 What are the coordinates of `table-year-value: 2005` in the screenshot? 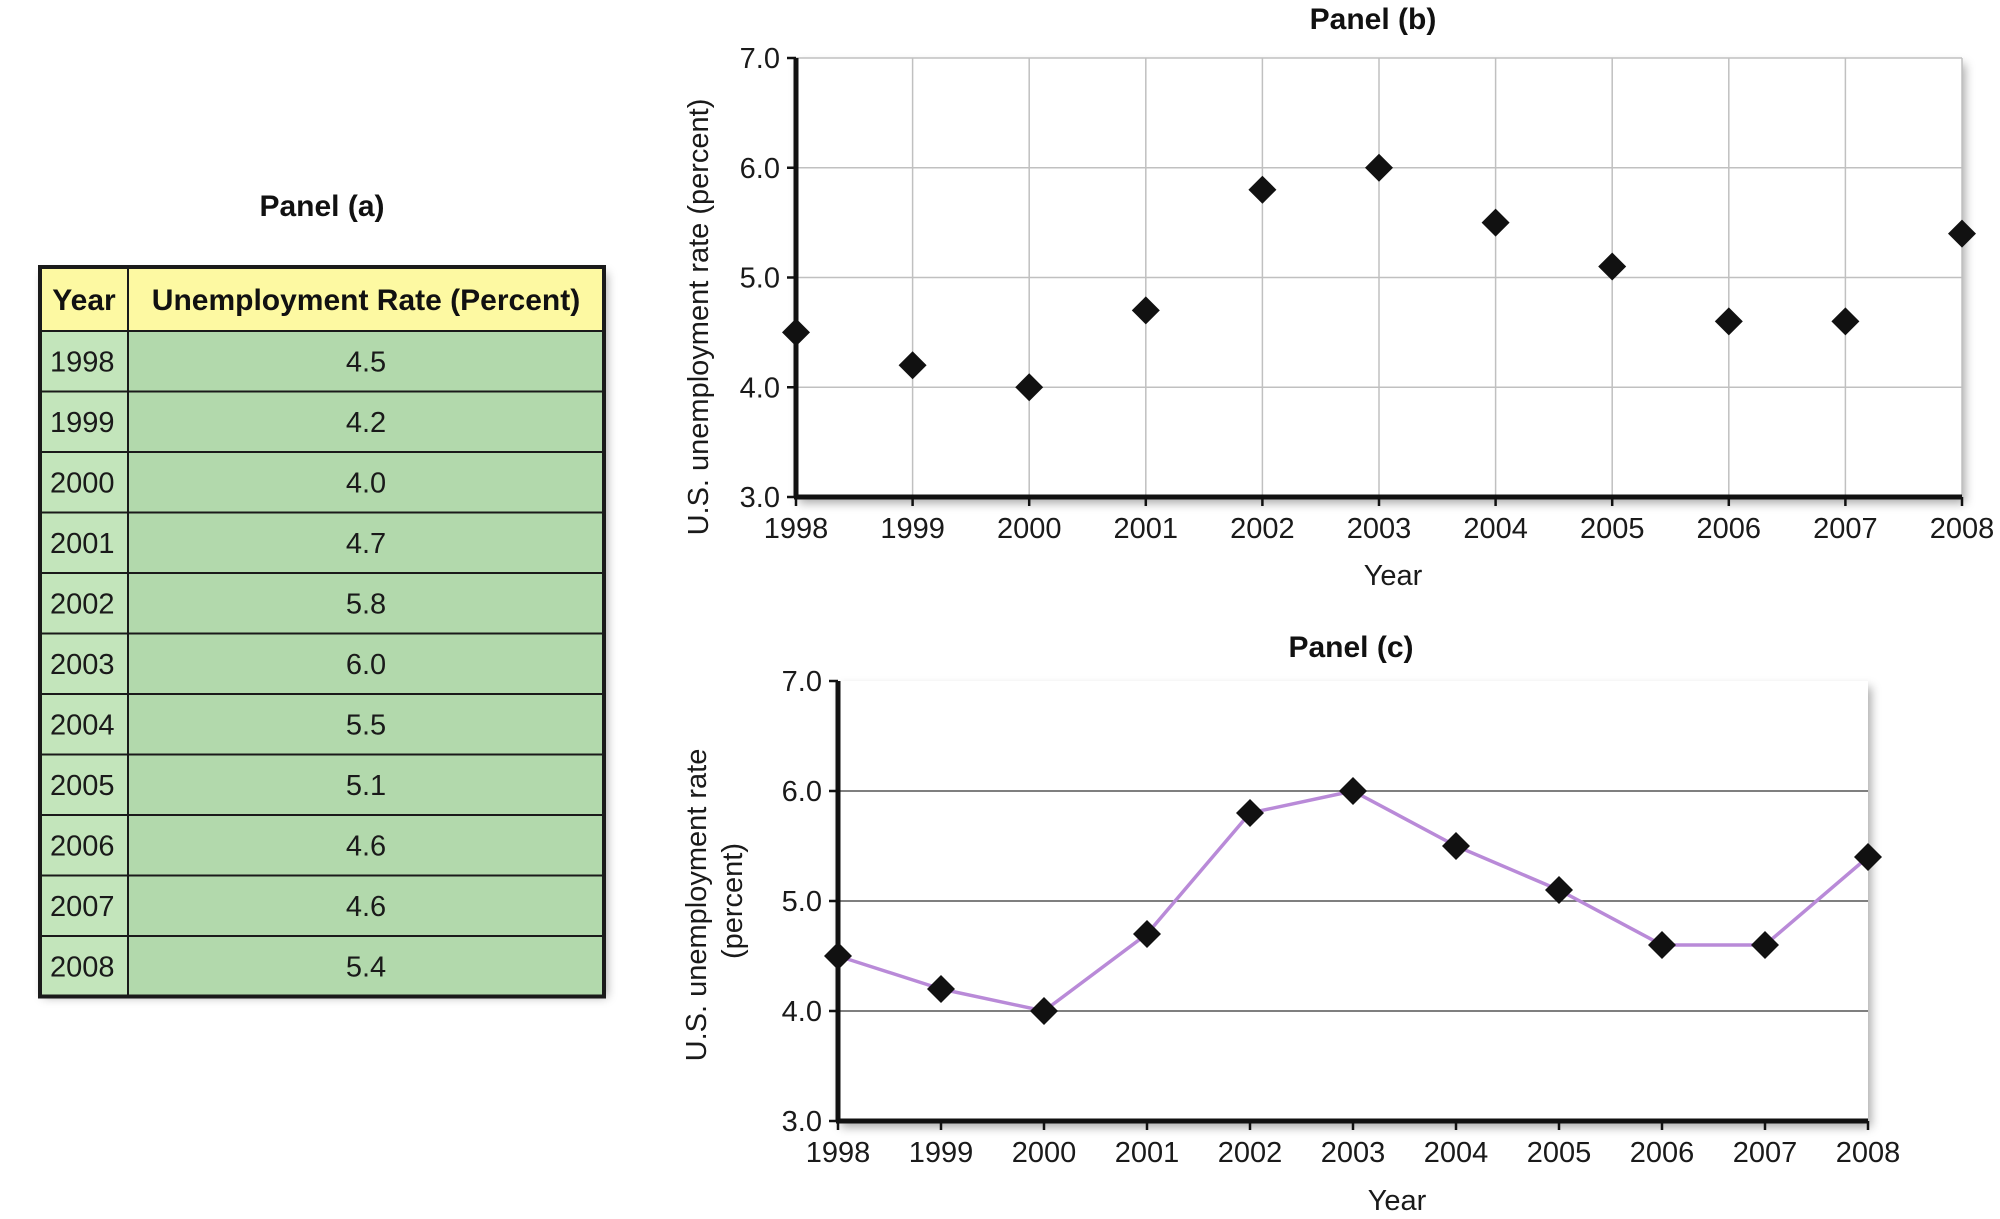 It's located at (82, 786).